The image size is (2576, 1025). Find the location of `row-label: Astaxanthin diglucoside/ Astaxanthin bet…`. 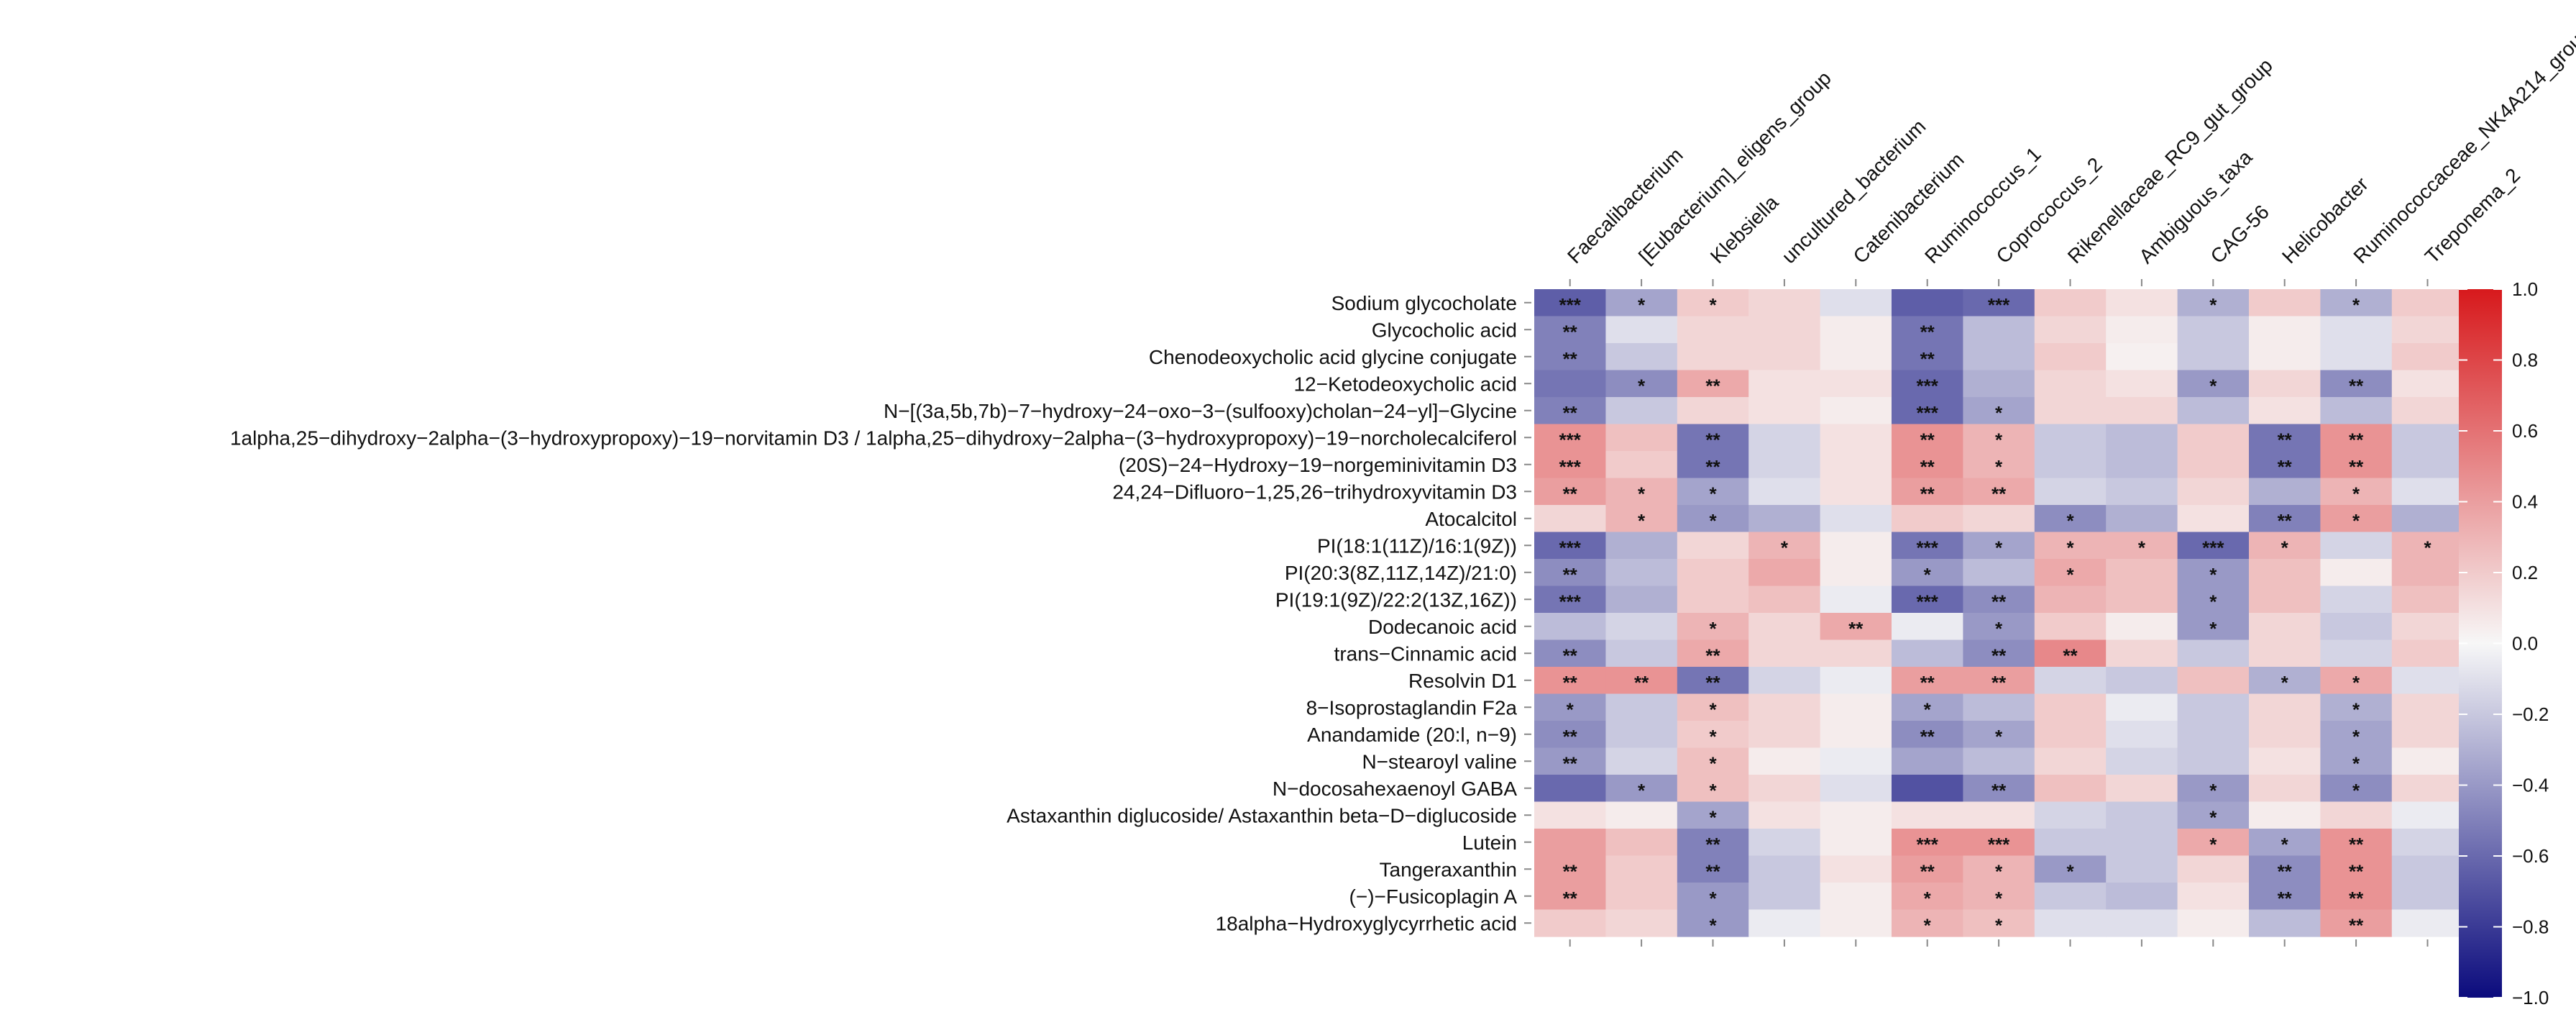

row-label: Astaxanthin diglucoside/ Astaxanthin bet… is located at coordinates (1262, 815).